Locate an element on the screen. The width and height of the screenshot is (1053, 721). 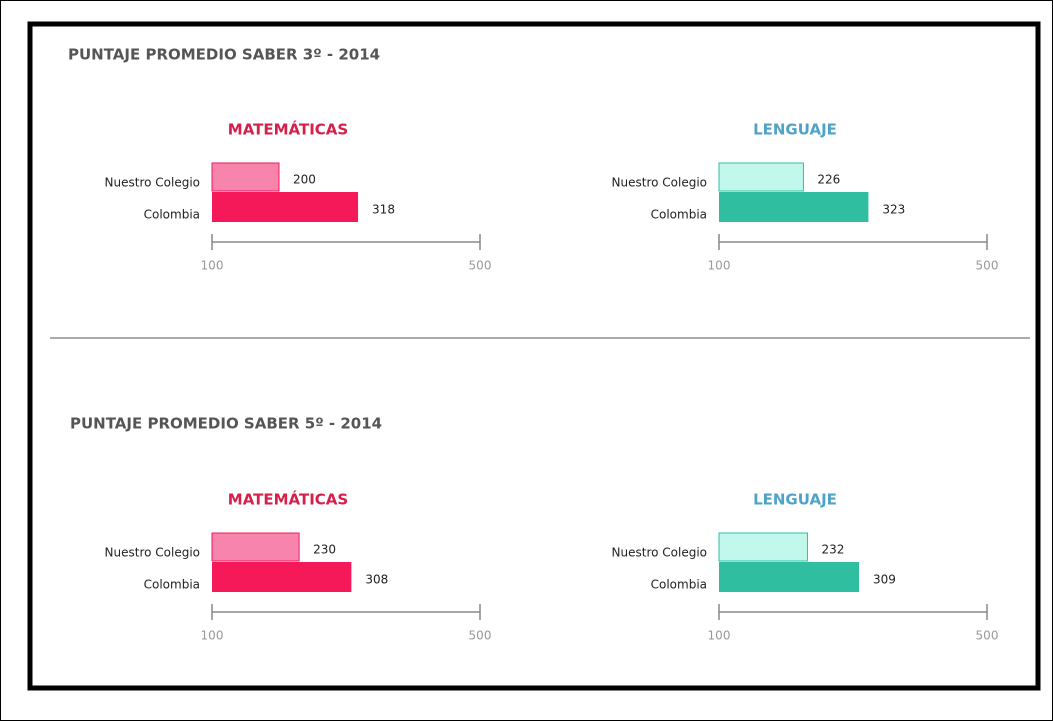
value-label: 226 is located at coordinates (828, 180).